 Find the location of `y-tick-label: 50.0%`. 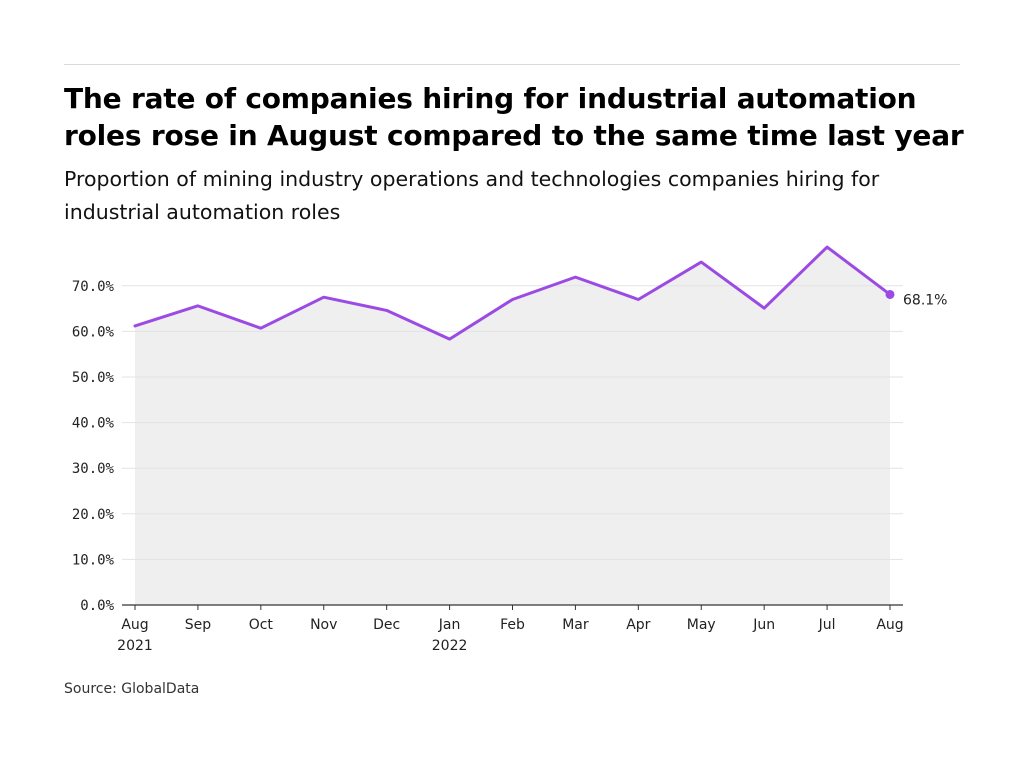

y-tick-label: 50.0% is located at coordinates (93, 378).